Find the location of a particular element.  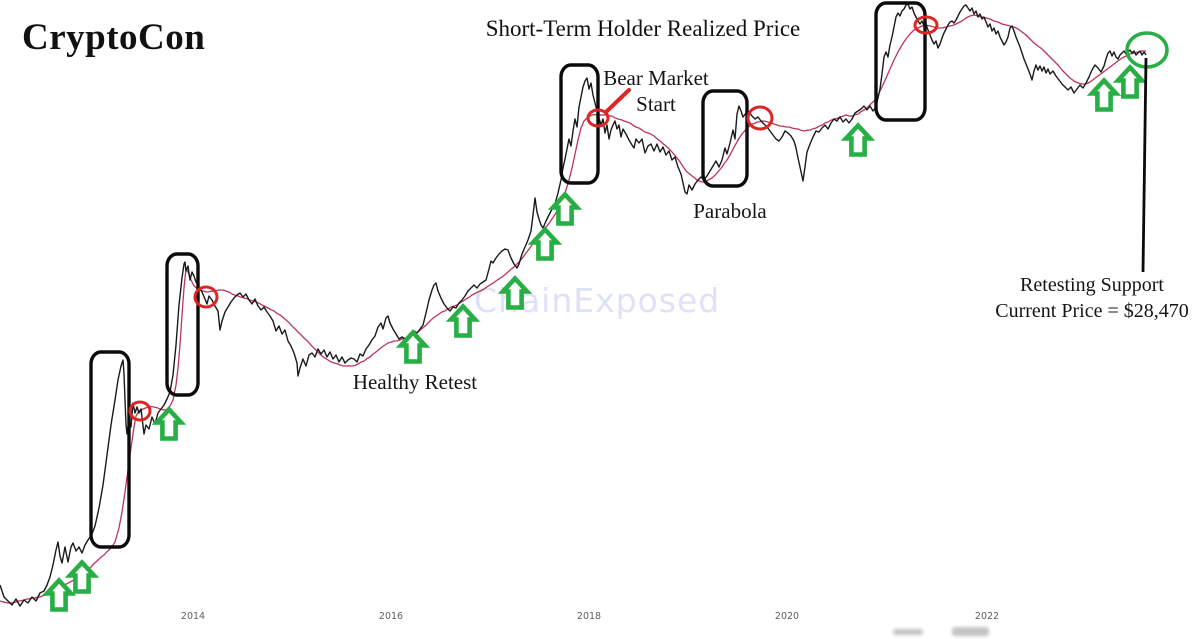

annotation-healthy-retest: Healthy Retest is located at coordinates (415, 382).